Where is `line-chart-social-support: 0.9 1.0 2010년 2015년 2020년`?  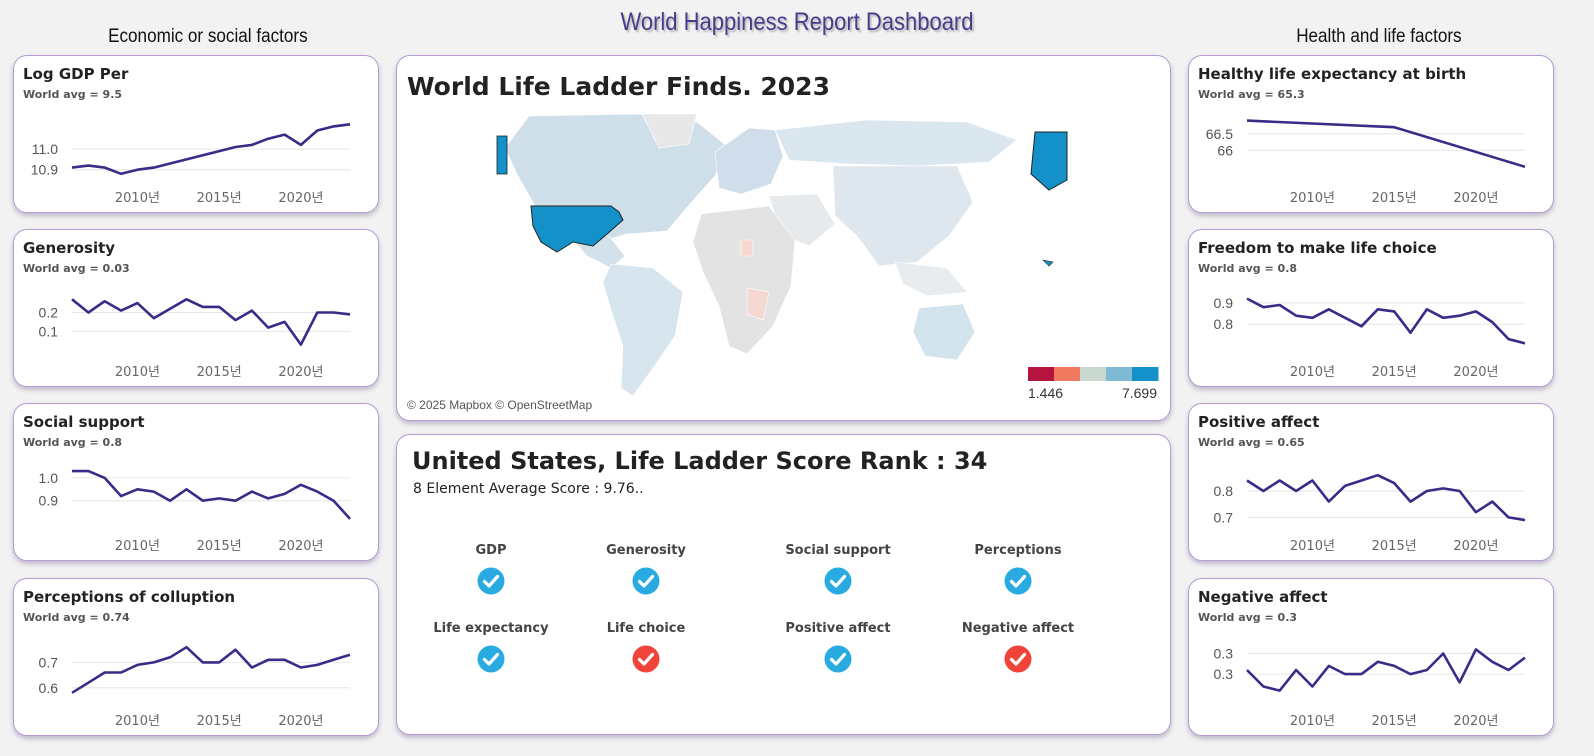 line-chart-social-support: 0.9 1.0 2010년 2015년 2020년 is located at coordinates (196, 482).